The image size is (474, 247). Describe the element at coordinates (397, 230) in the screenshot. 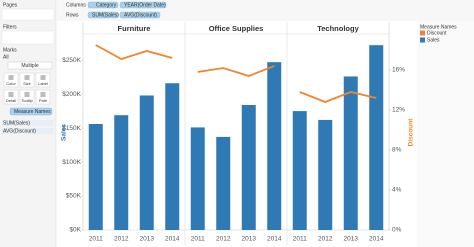

I see `y2-tick-label: 0%` at that location.